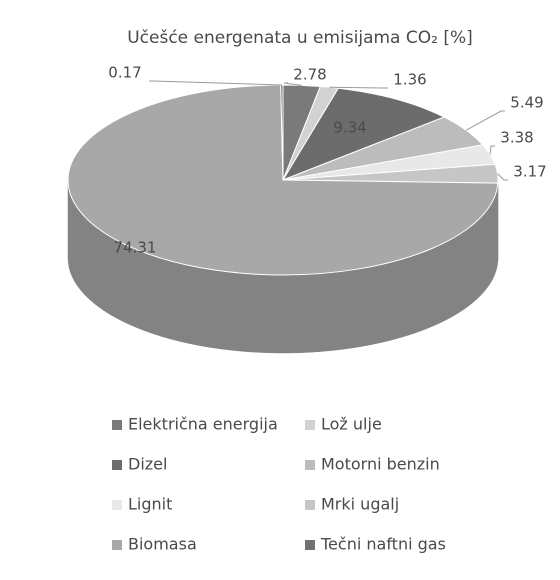  I want to click on legend-label: Lož ulje, so click(351, 424).